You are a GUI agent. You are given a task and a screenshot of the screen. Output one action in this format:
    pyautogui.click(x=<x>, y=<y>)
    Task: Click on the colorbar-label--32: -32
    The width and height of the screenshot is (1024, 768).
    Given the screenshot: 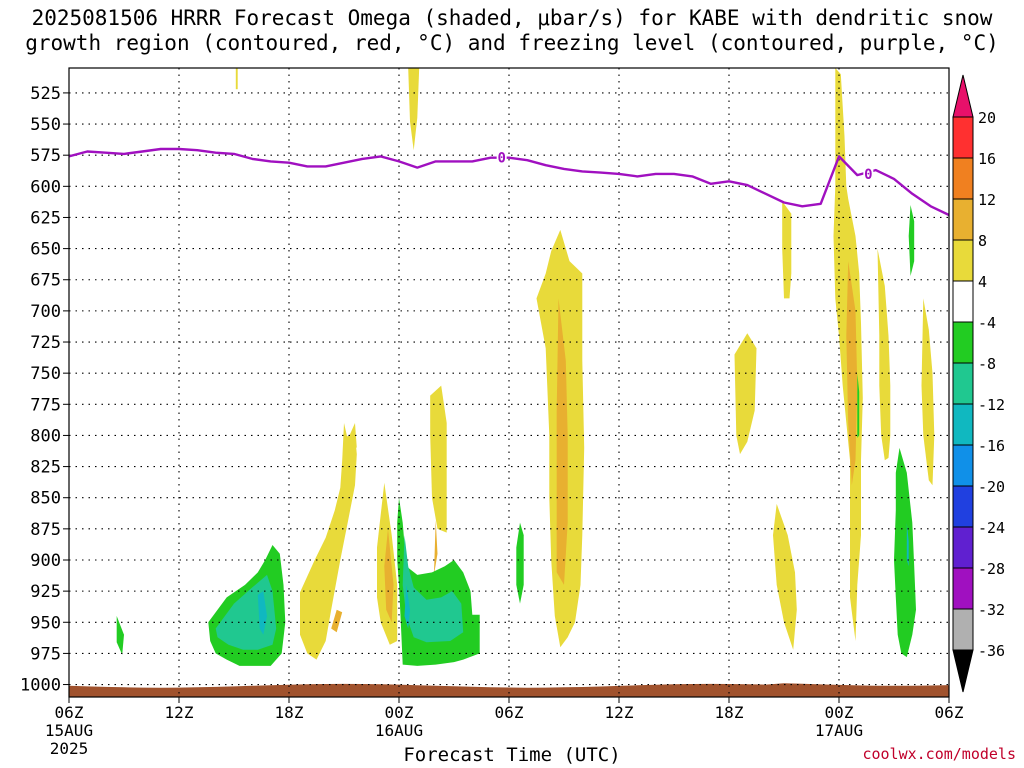 What is the action you would take?
    pyautogui.click(x=991, y=610)
    